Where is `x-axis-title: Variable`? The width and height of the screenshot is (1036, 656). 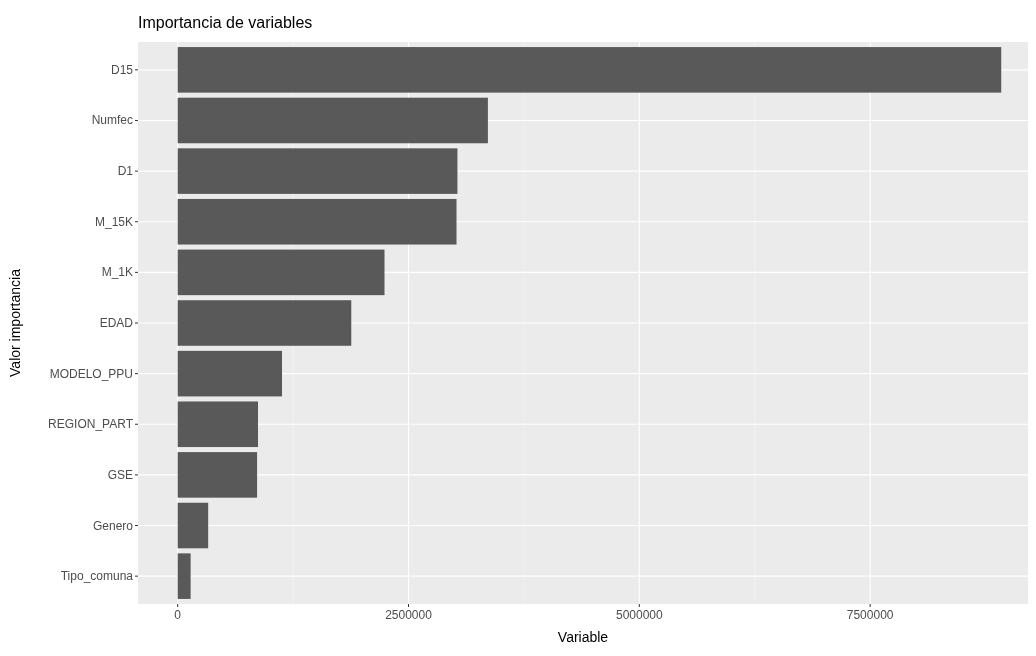
x-axis-title: Variable is located at coordinates (583, 637).